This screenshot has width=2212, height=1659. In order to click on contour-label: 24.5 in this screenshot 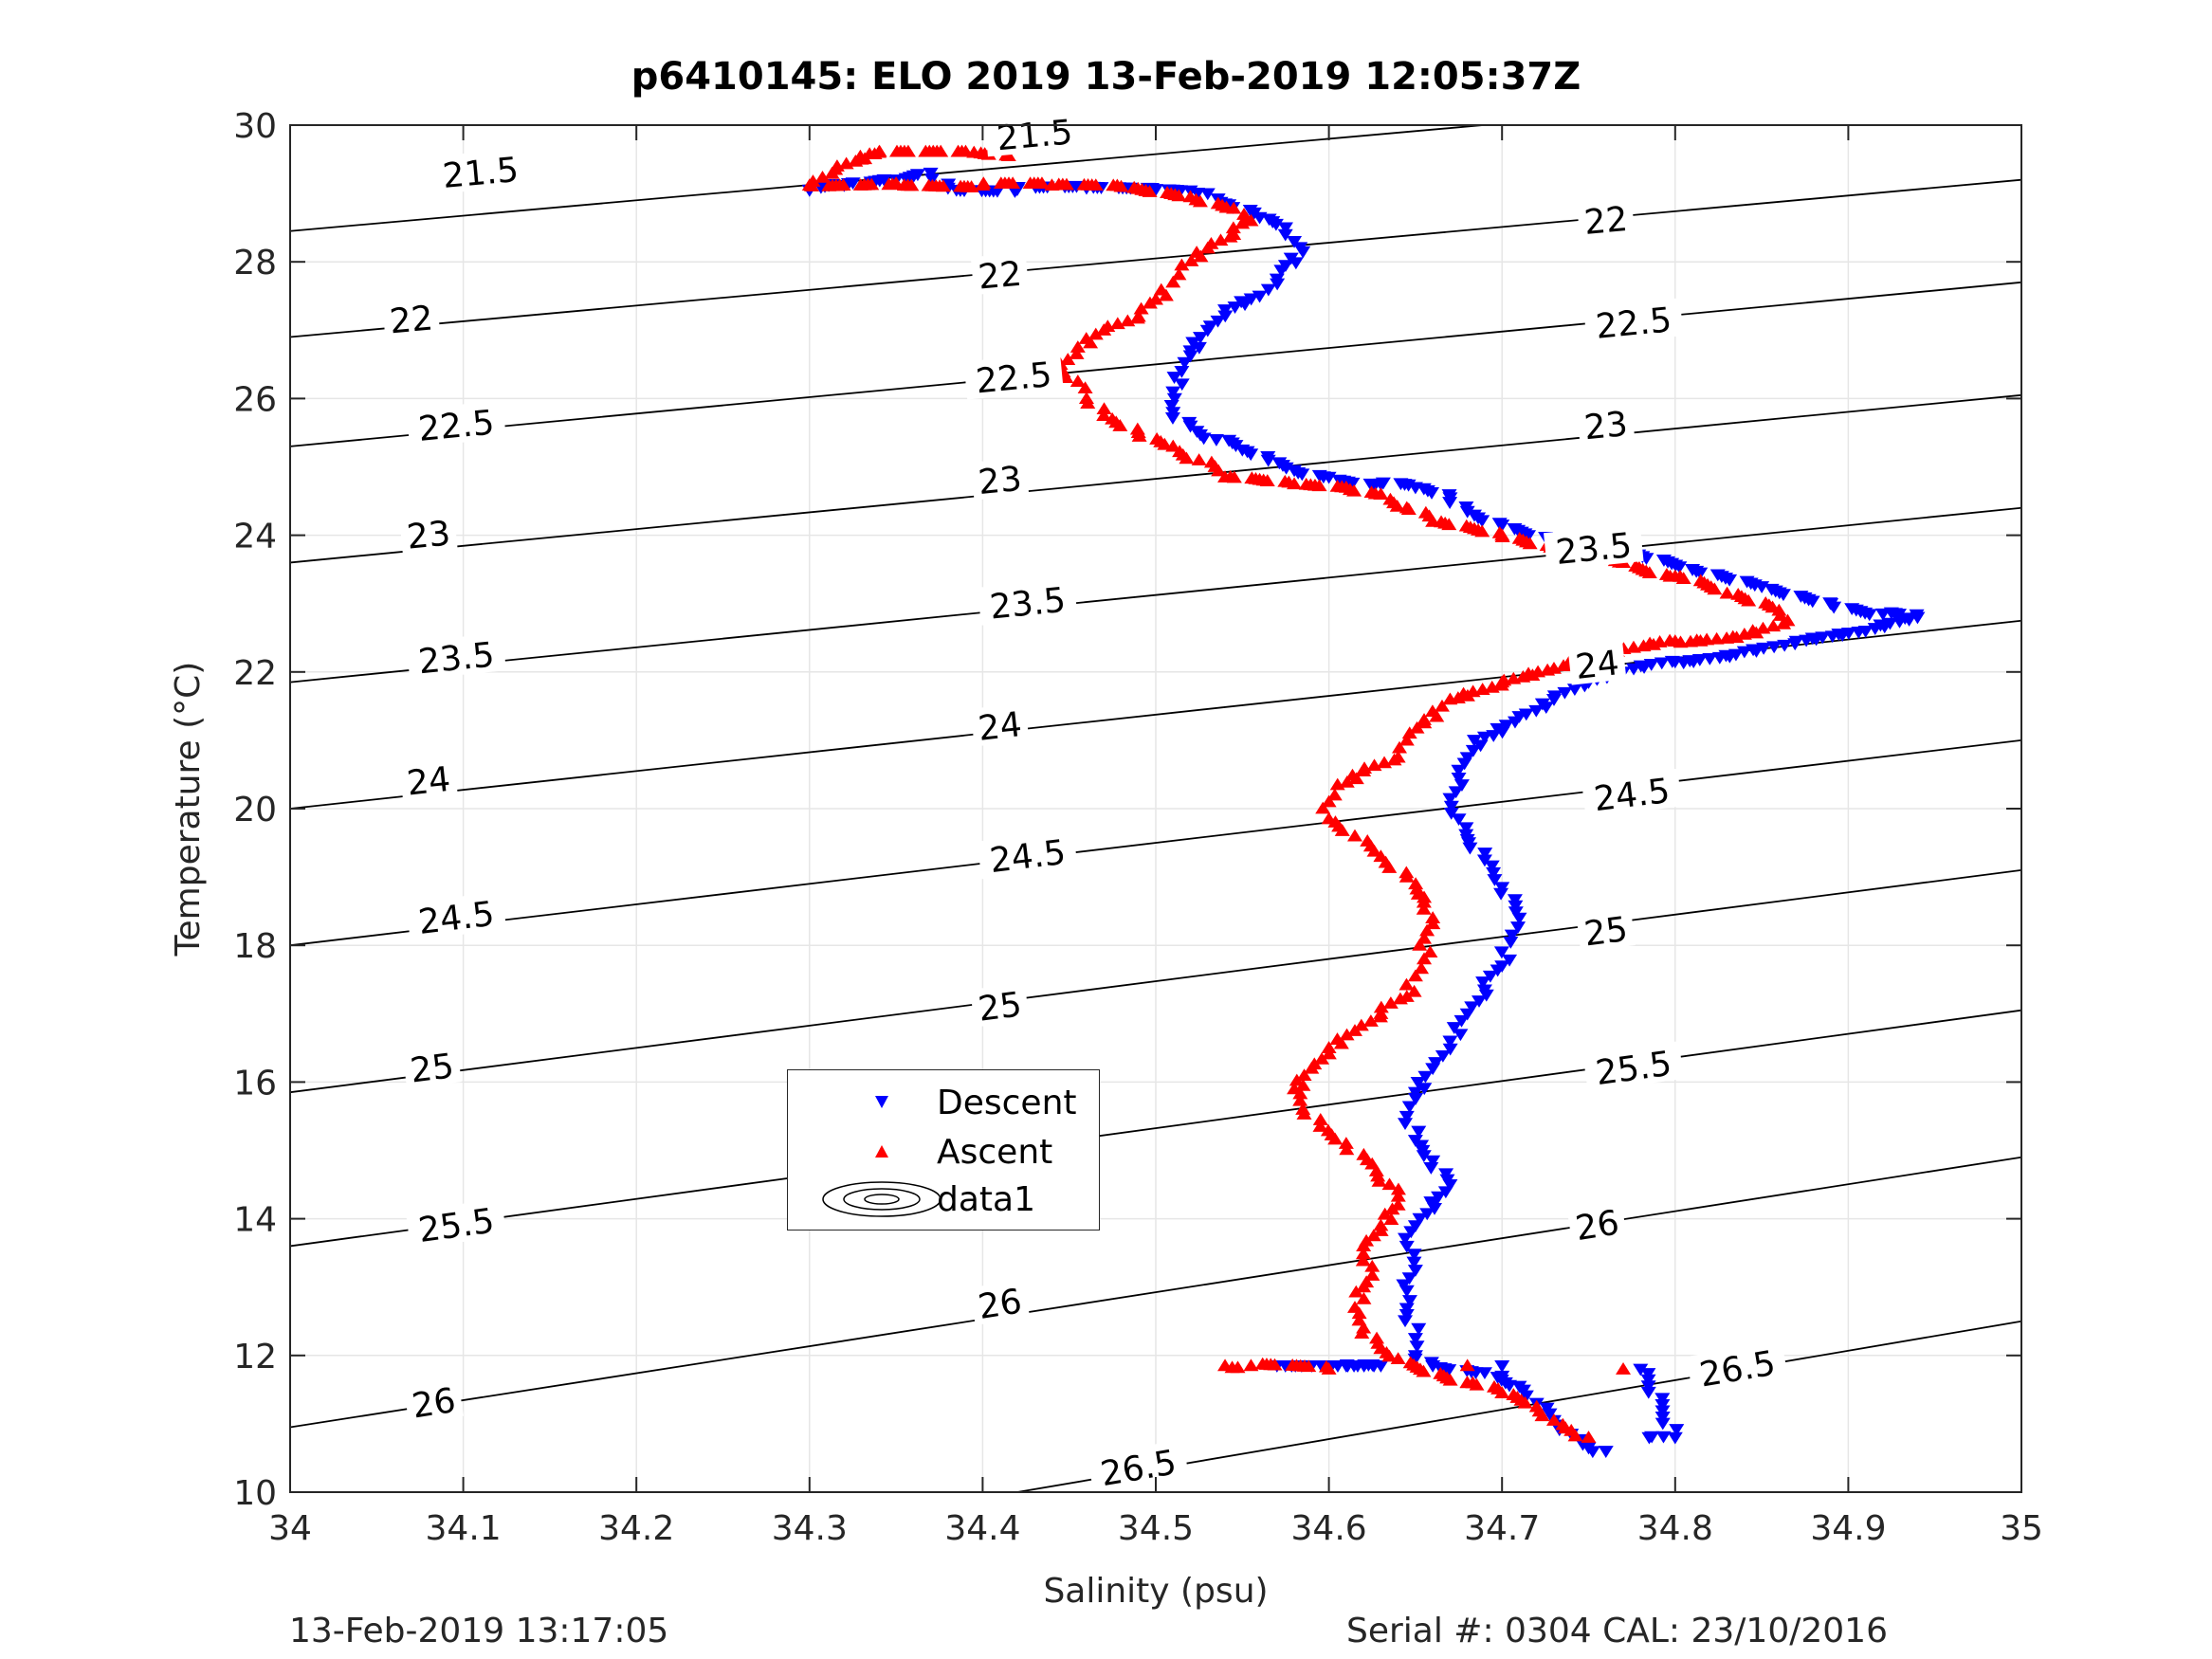, I will do `click(456, 916)`.